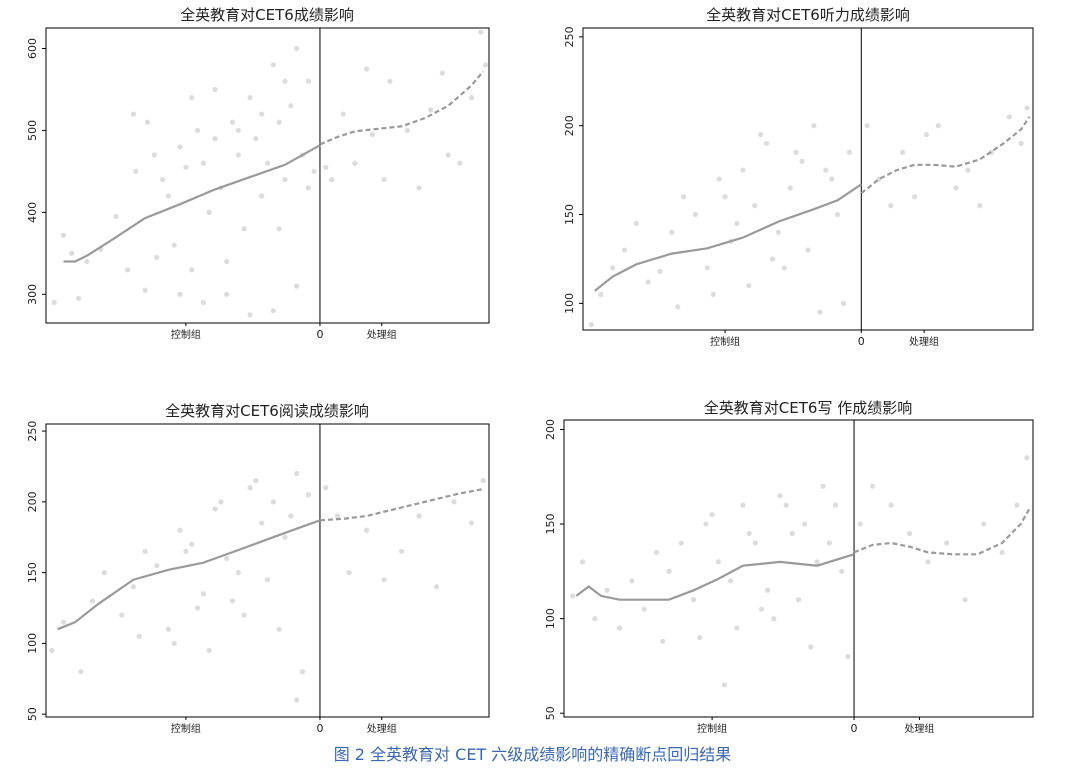 The image size is (1065, 779). I want to click on chart1-ytick-label: 500, so click(32, 130).